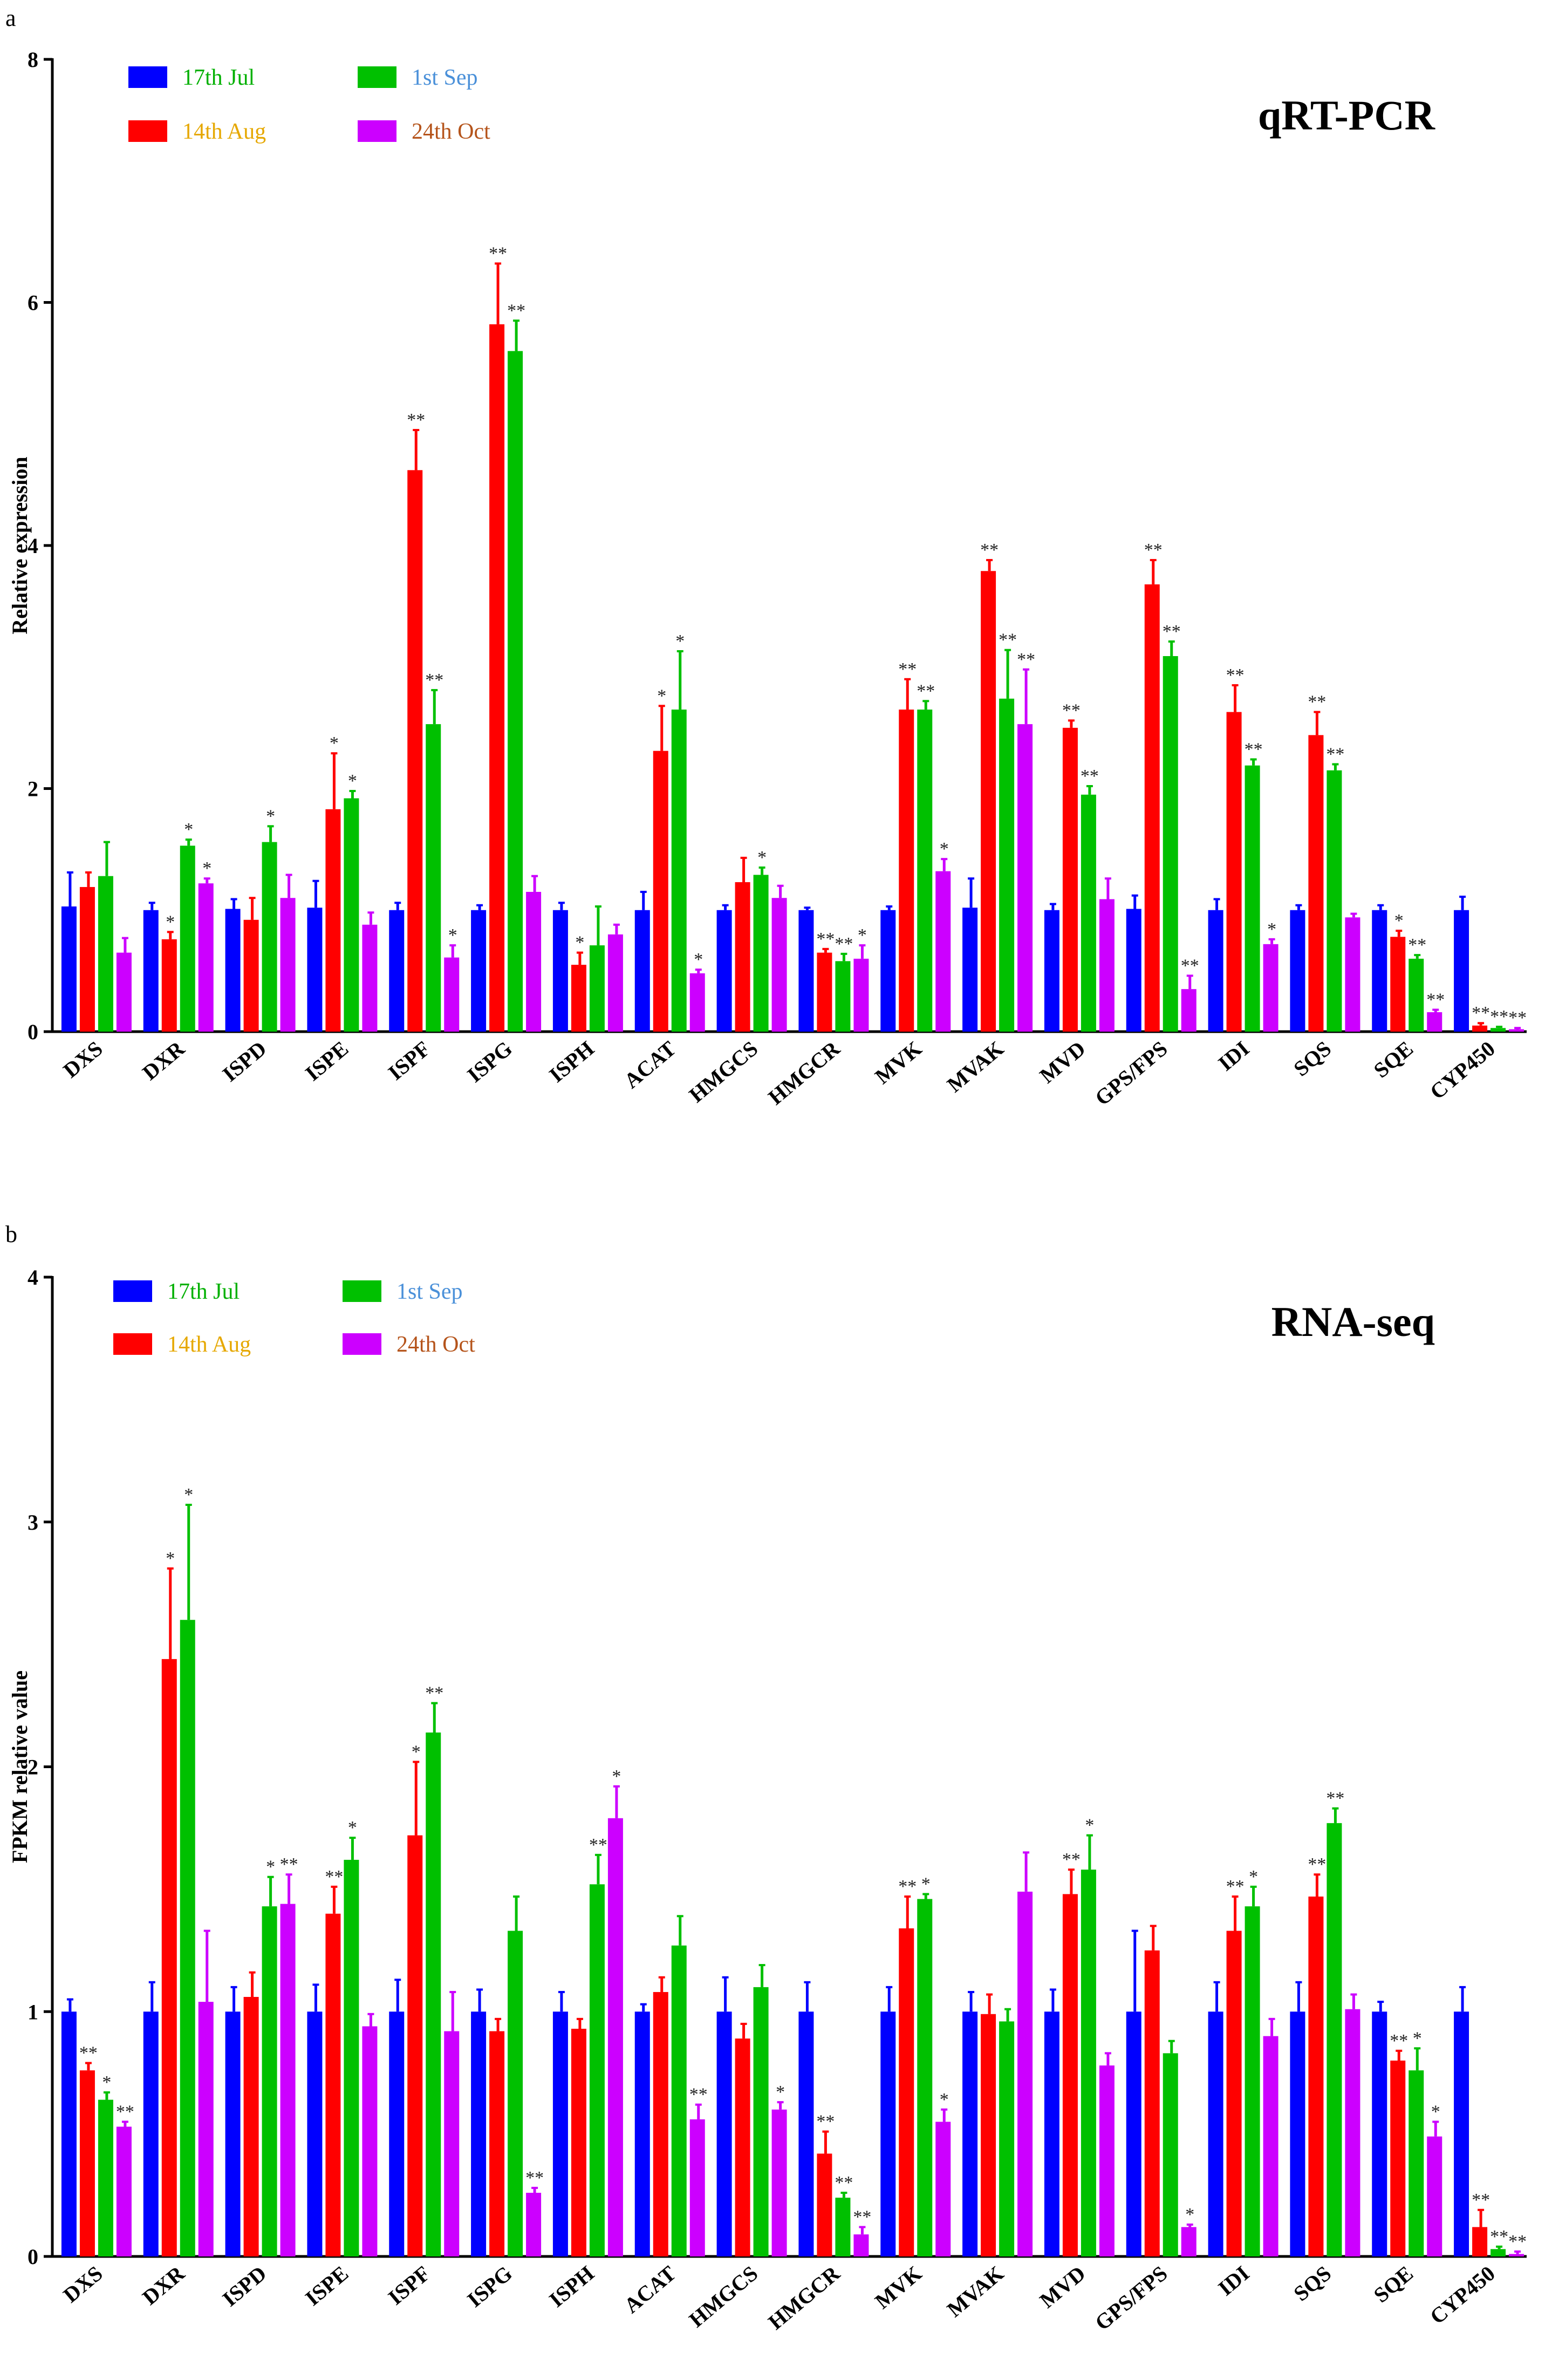  What do you see at coordinates (1131, 1073) in the screenshot?
I see `pa-x-tick-label: GPS/FPS` at bounding box center [1131, 1073].